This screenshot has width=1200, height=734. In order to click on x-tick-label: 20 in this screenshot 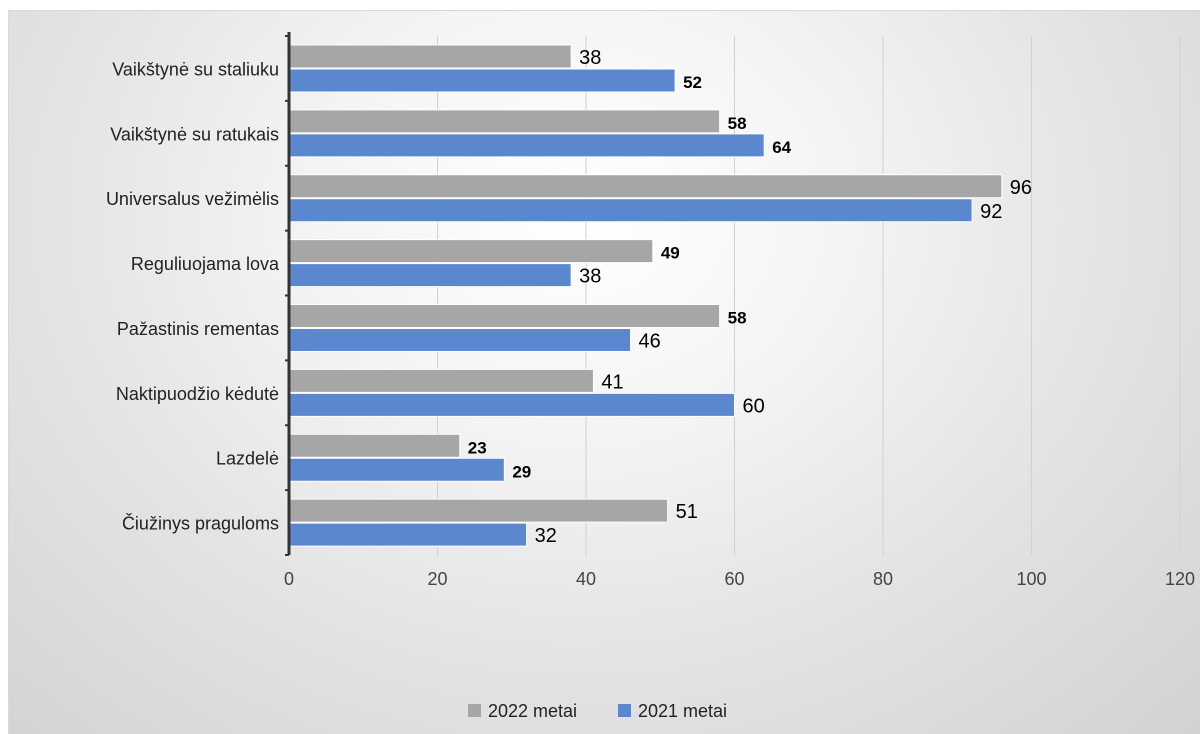, I will do `click(437, 579)`.